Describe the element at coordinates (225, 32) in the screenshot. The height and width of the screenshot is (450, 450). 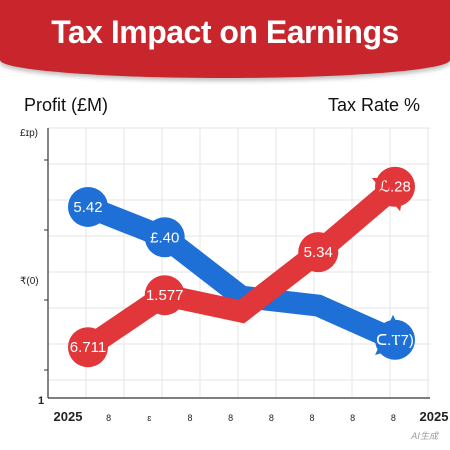
I see `chart-title: Tax Impact on Earnings` at that location.